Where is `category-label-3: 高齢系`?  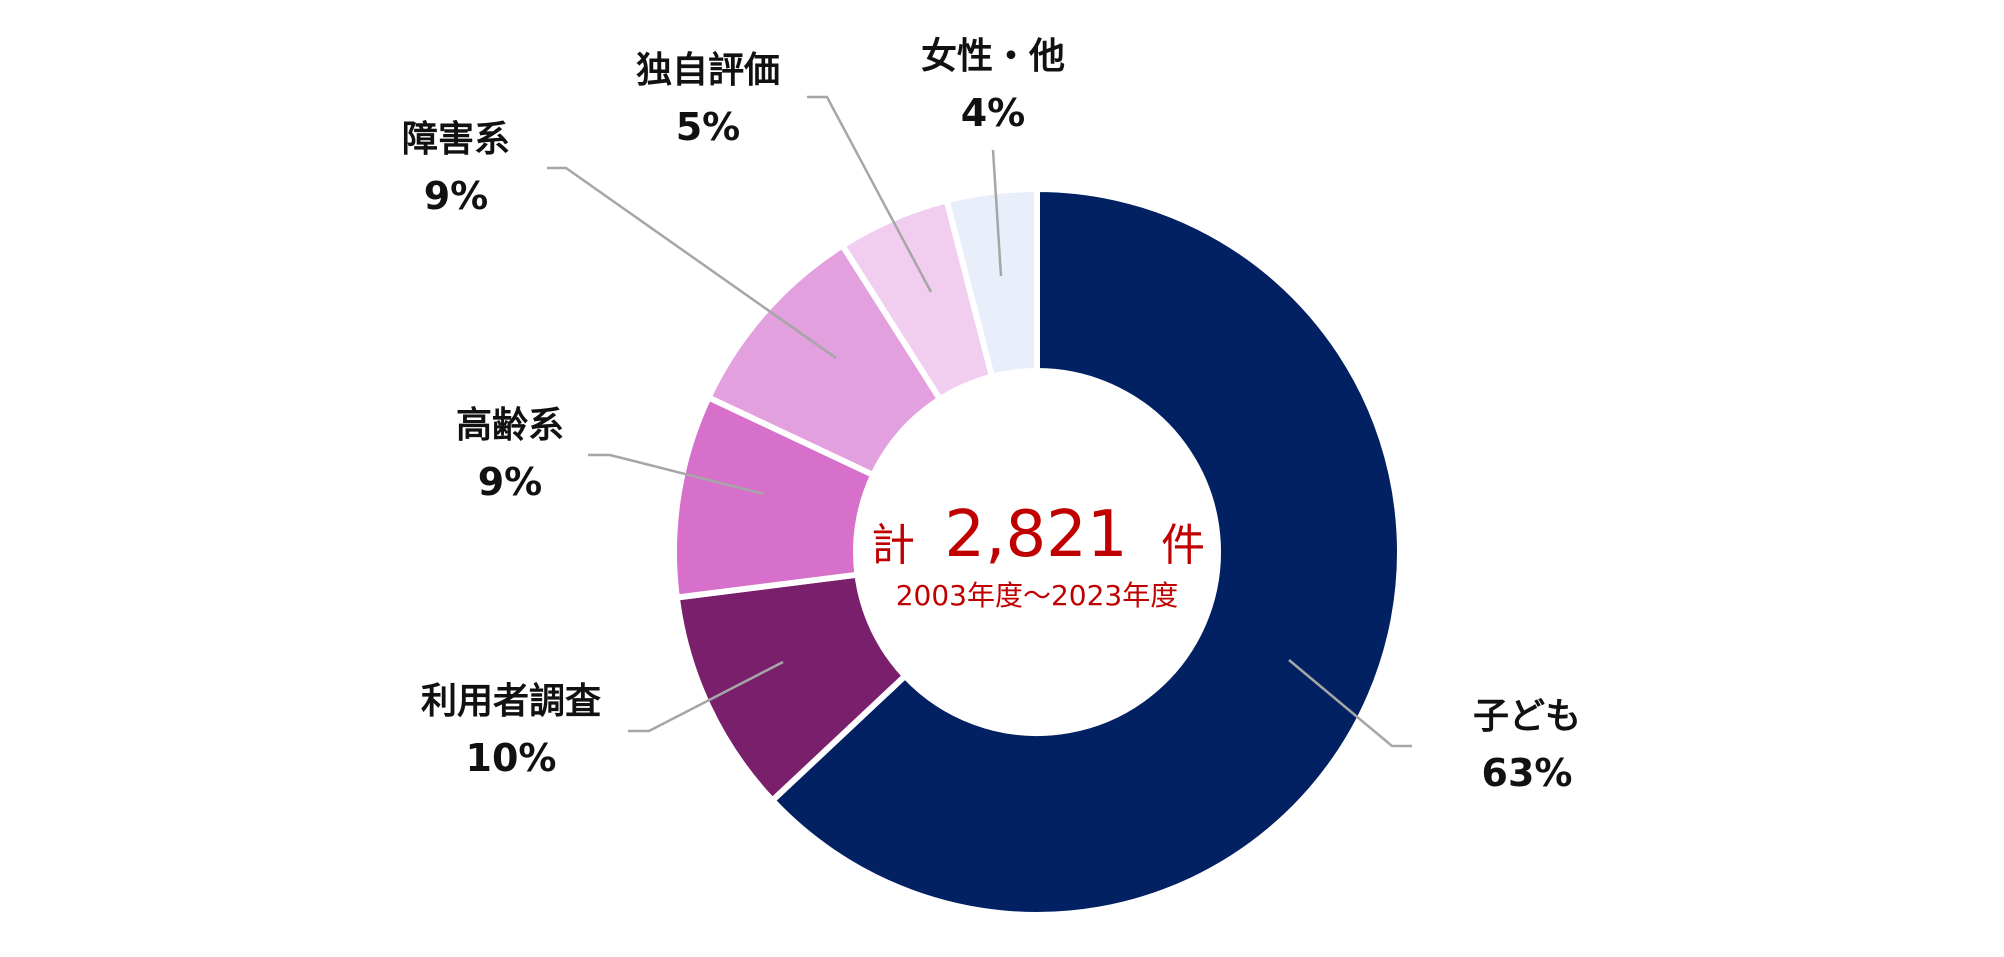
category-label-3: 高齢系 is located at coordinates (510, 425).